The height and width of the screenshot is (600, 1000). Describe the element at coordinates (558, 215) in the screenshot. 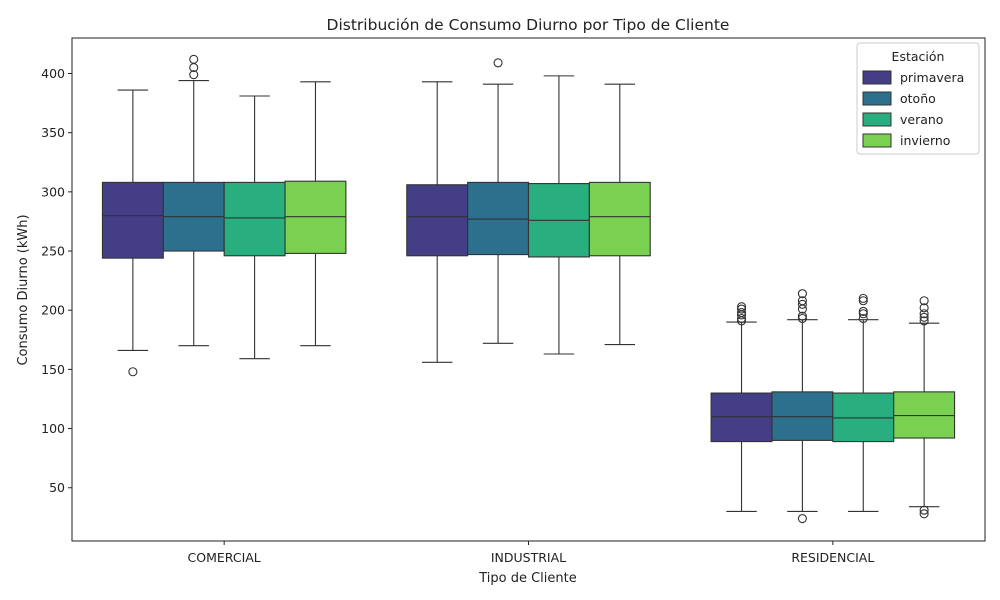

I see `box-verano-industrial` at that location.